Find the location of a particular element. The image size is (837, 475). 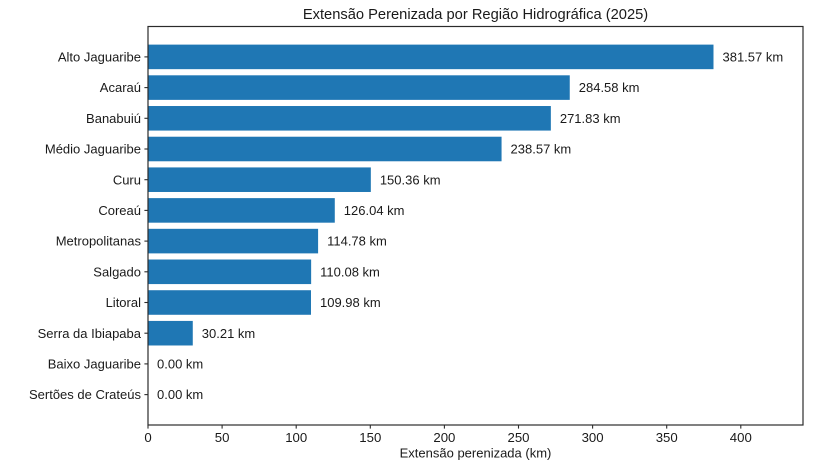

svg-text: 200 is located at coordinates (444, 437).